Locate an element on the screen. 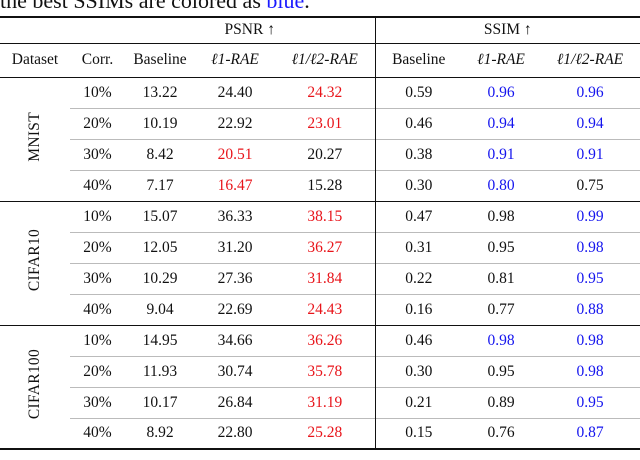 This screenshot has height=460, width=640. dataset-cell: MNIST is located at coordinates (35, 139).